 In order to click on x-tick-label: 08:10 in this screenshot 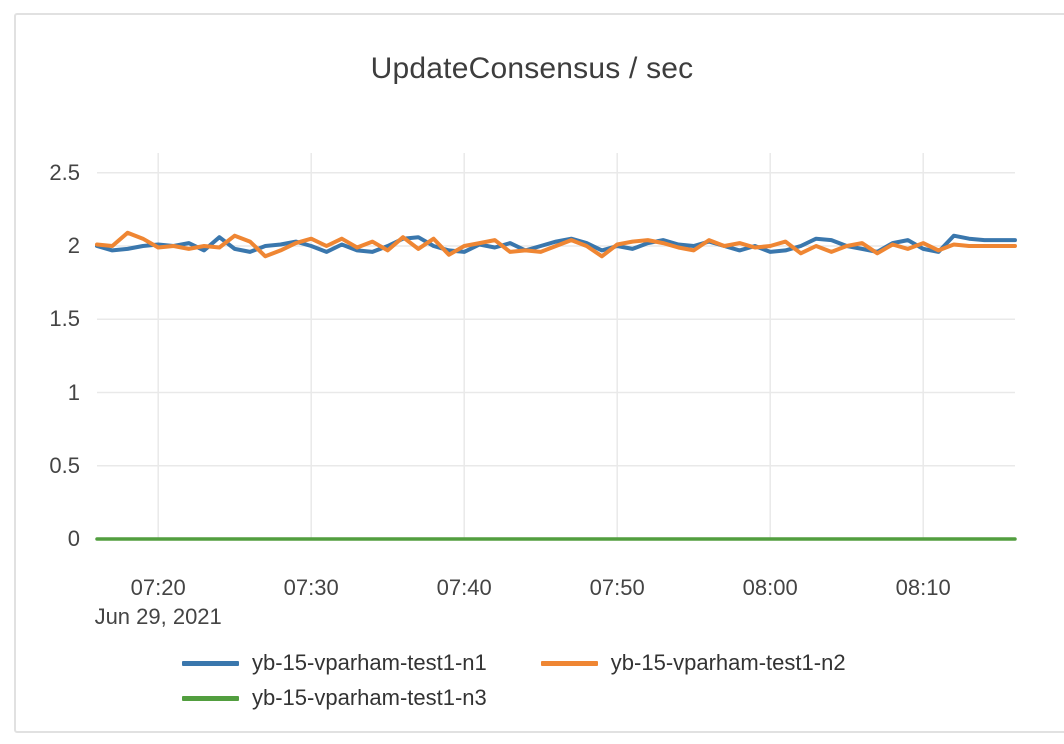, I will do `click(923, 587)`.